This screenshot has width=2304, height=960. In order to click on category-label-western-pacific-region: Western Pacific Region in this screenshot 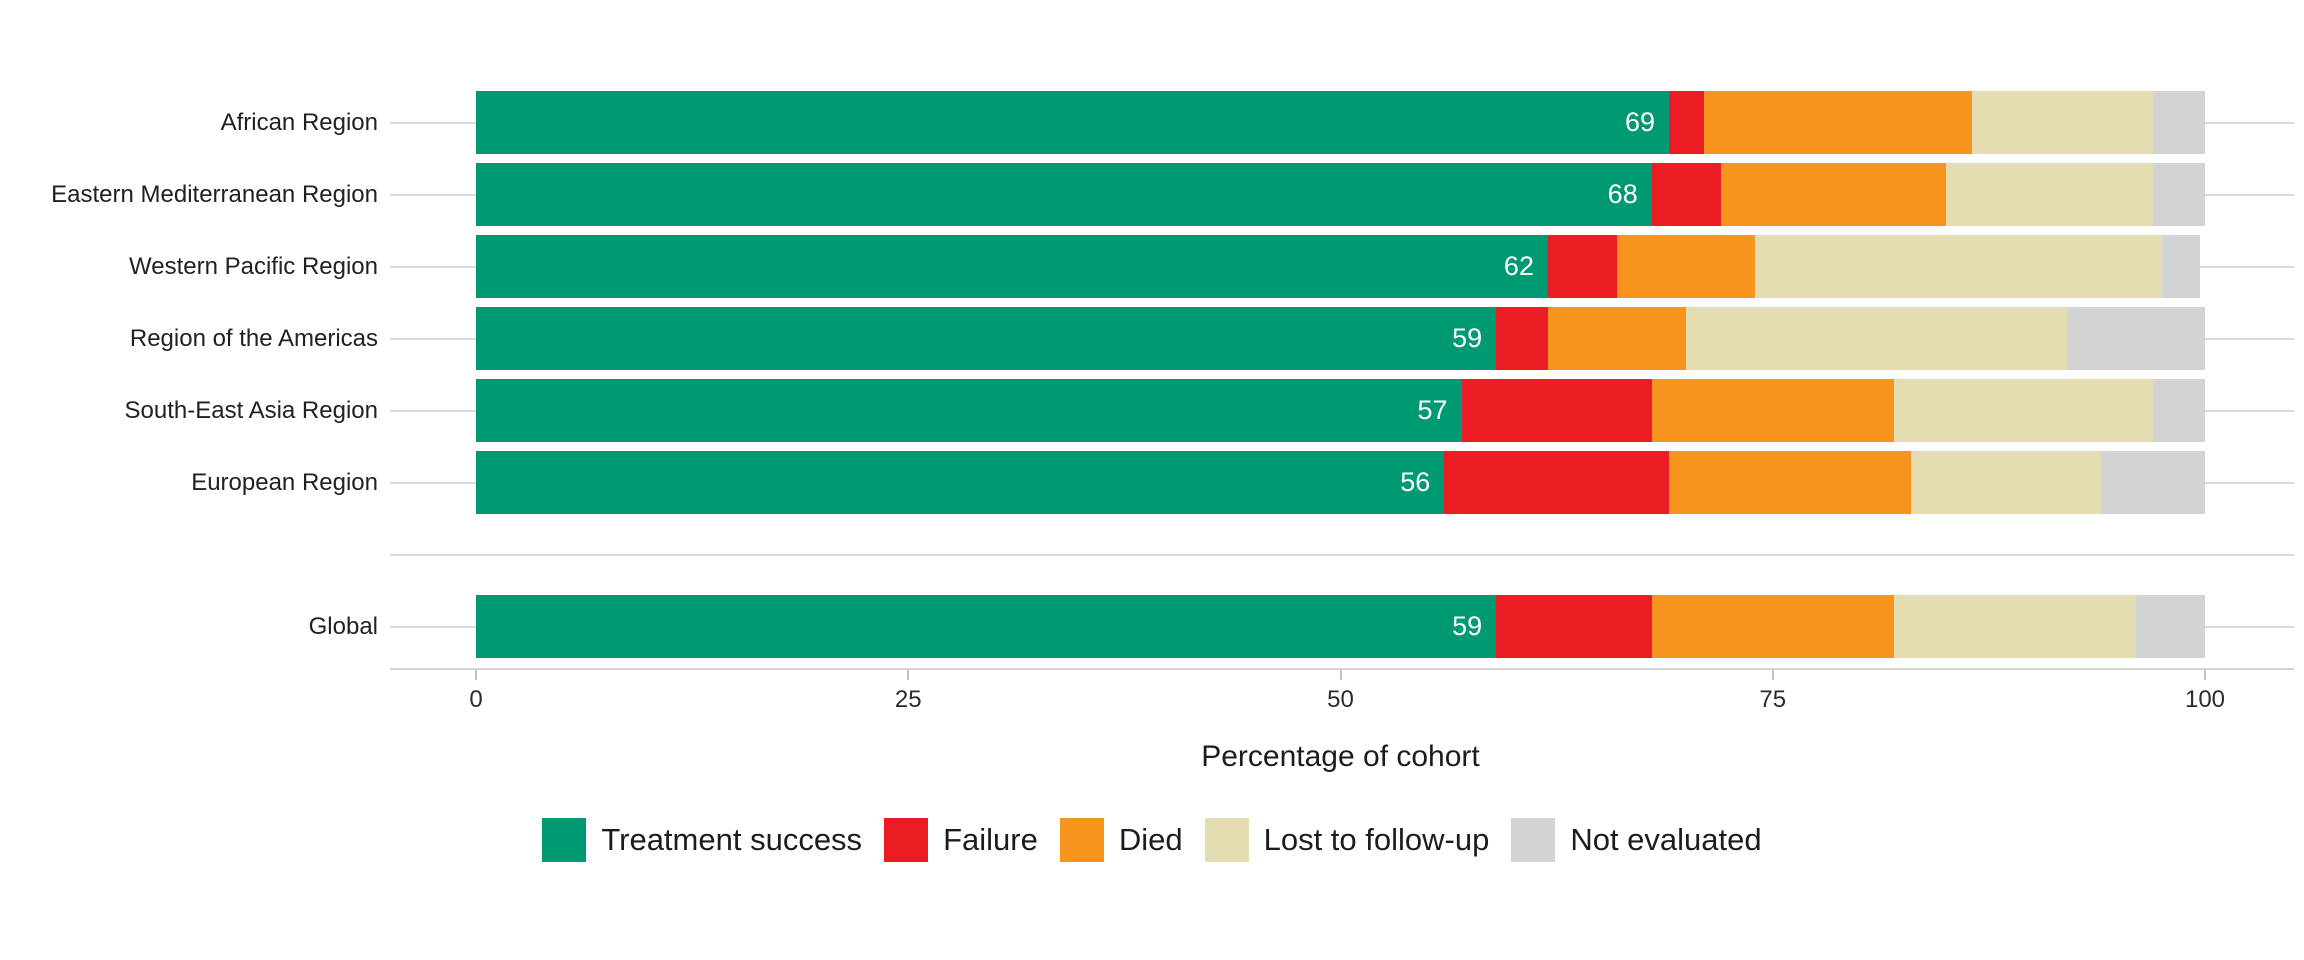, I will do `click(253, 266)`.